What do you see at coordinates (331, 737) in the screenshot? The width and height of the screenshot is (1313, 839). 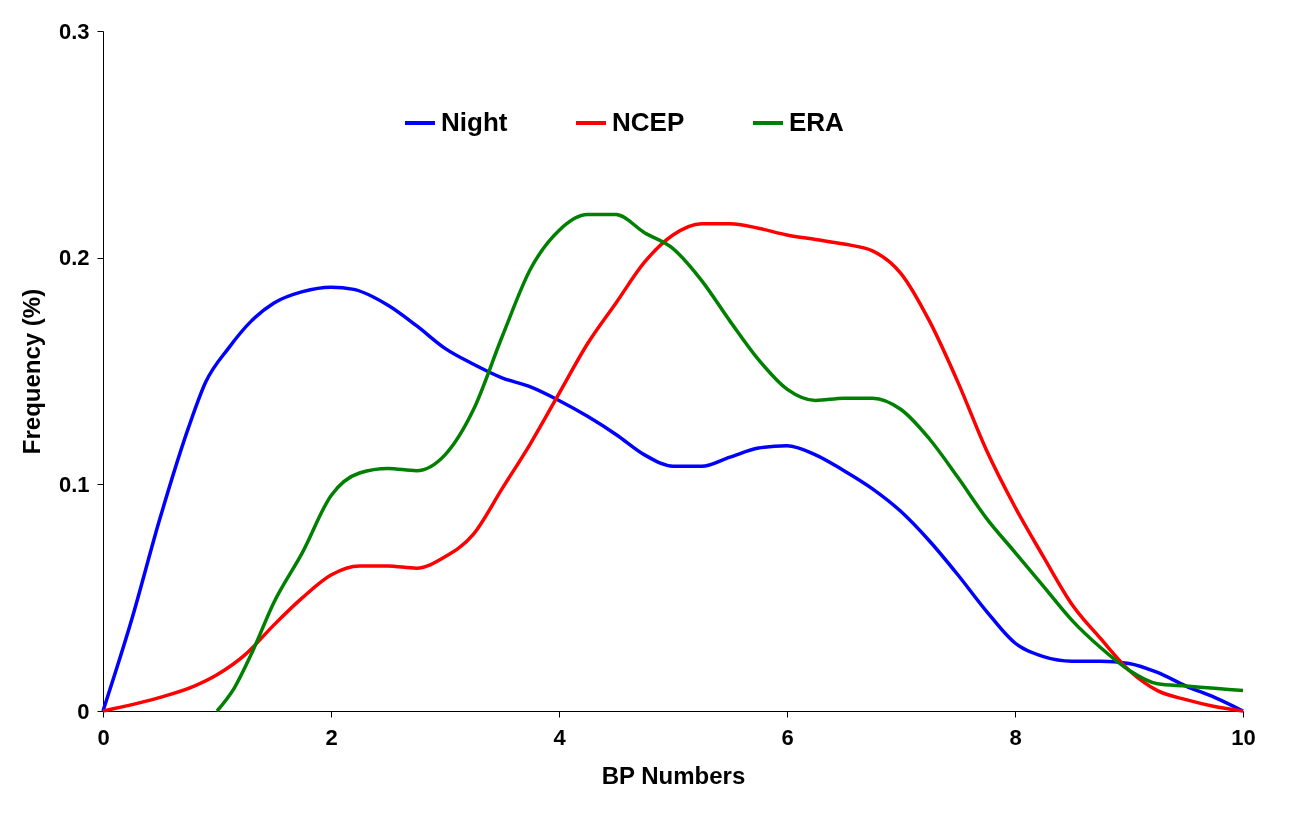 I see `x-tick-label: 2` at bounding box center [331, 737].